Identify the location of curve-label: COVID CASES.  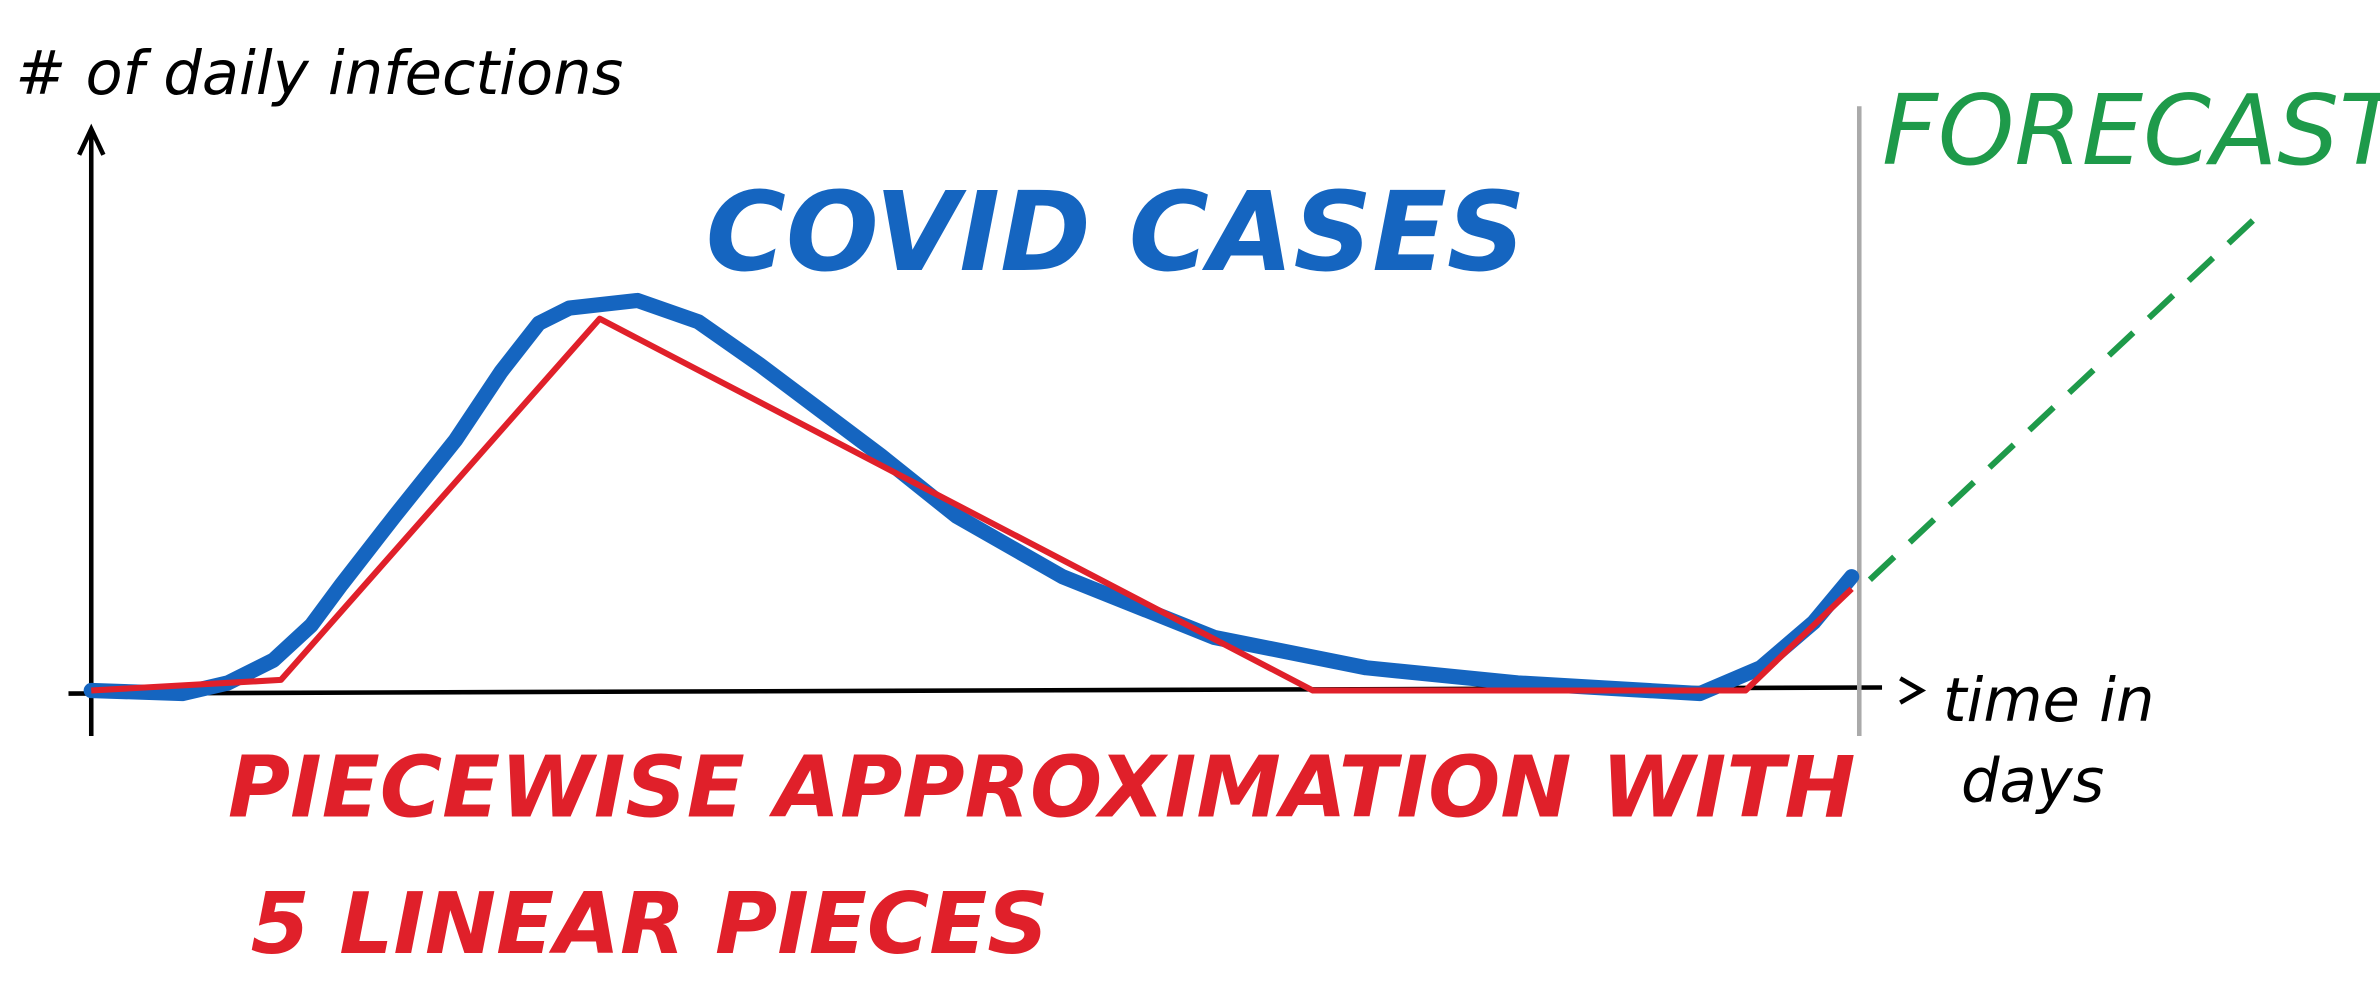
(1116, 232).